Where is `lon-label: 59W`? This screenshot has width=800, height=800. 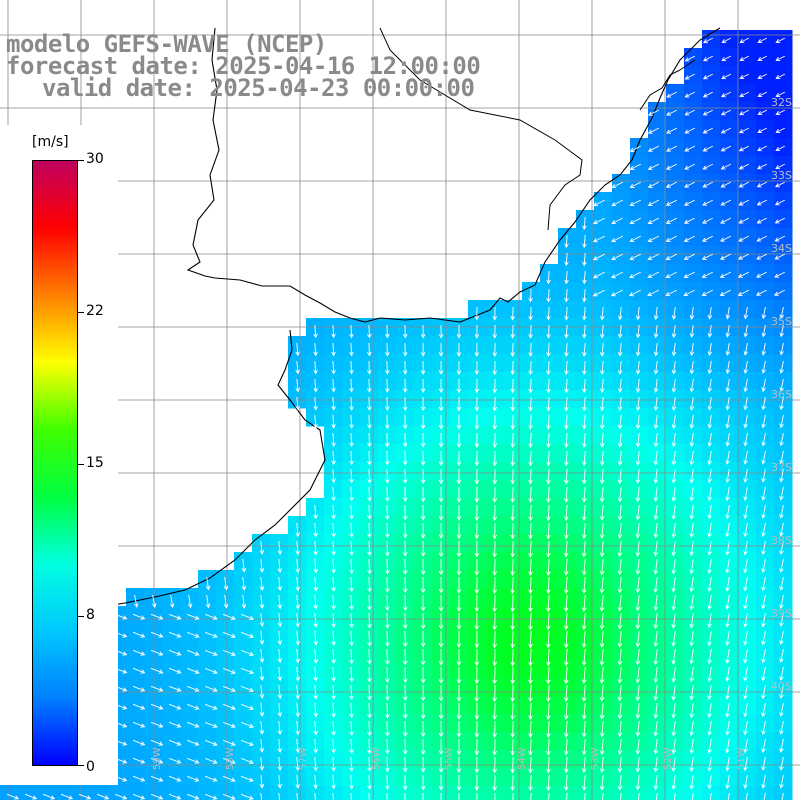 lon-label: 59W is located at coordinates (157, 758).